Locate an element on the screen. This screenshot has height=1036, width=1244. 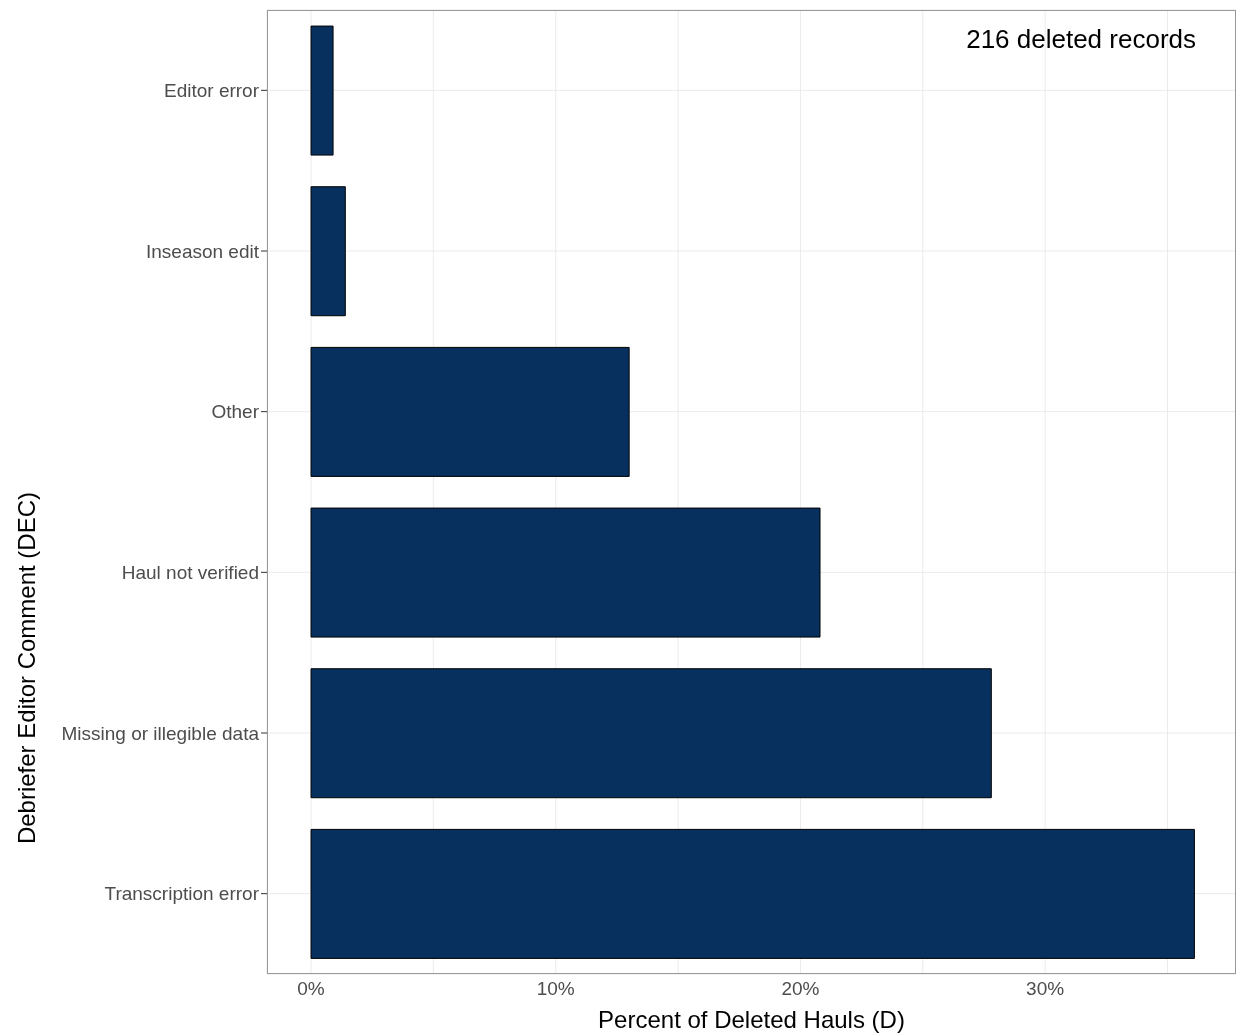
y-tick-label: Inseason edit is located at coordinates (202, 251).